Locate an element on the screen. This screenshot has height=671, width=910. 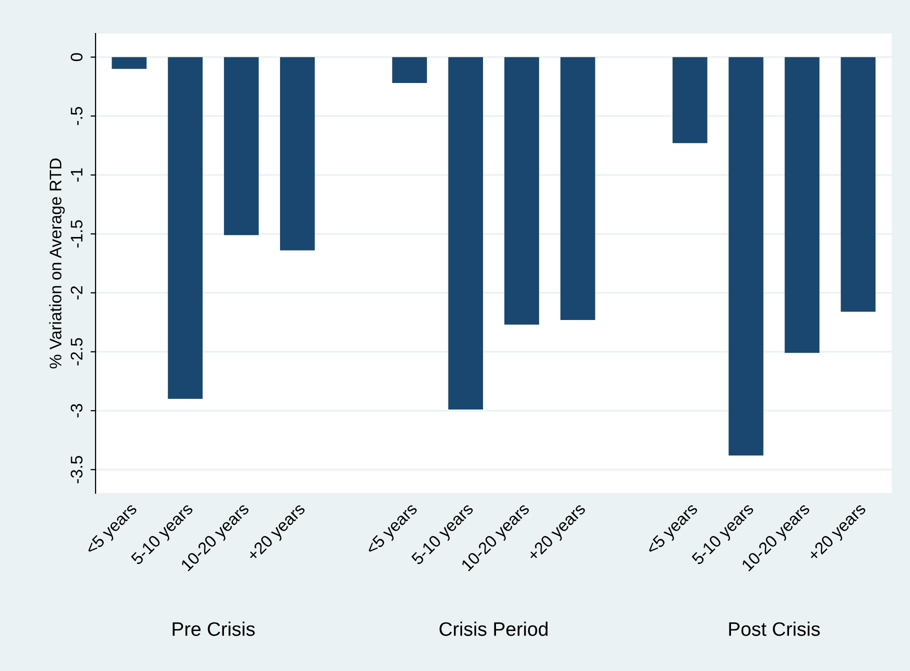
y-tick-label: -2 is located at coordinates (76, 293).